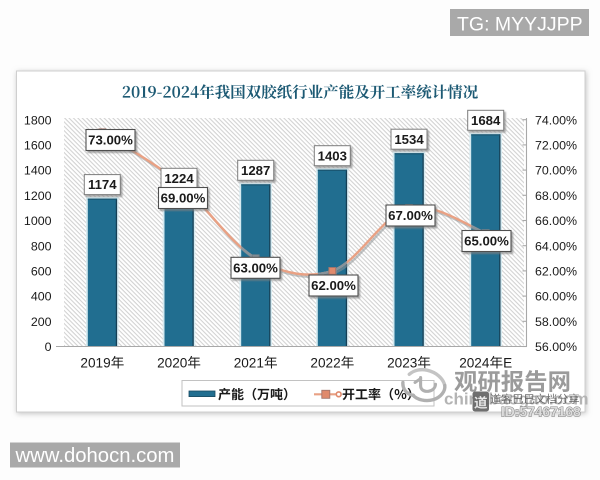  Describe the element at coordinates (410, 215) in the screenshot. I see `svg-text: 67.00%` at that location.